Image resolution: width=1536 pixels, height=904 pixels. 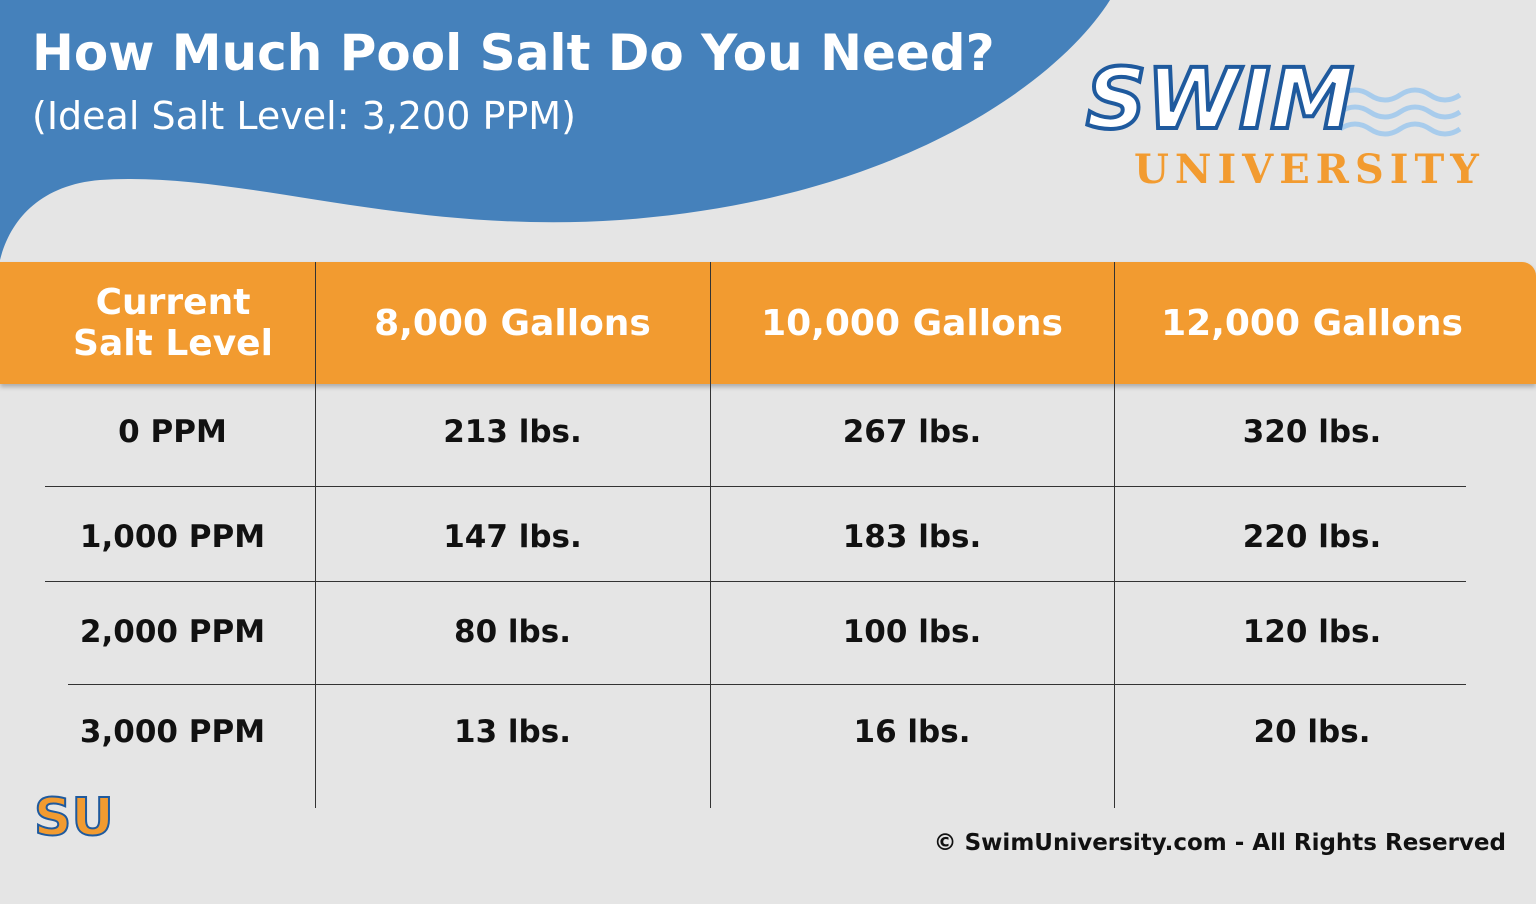 I want to click on logo-subword: UNIVERSITY, so click(x=1309, y=169).